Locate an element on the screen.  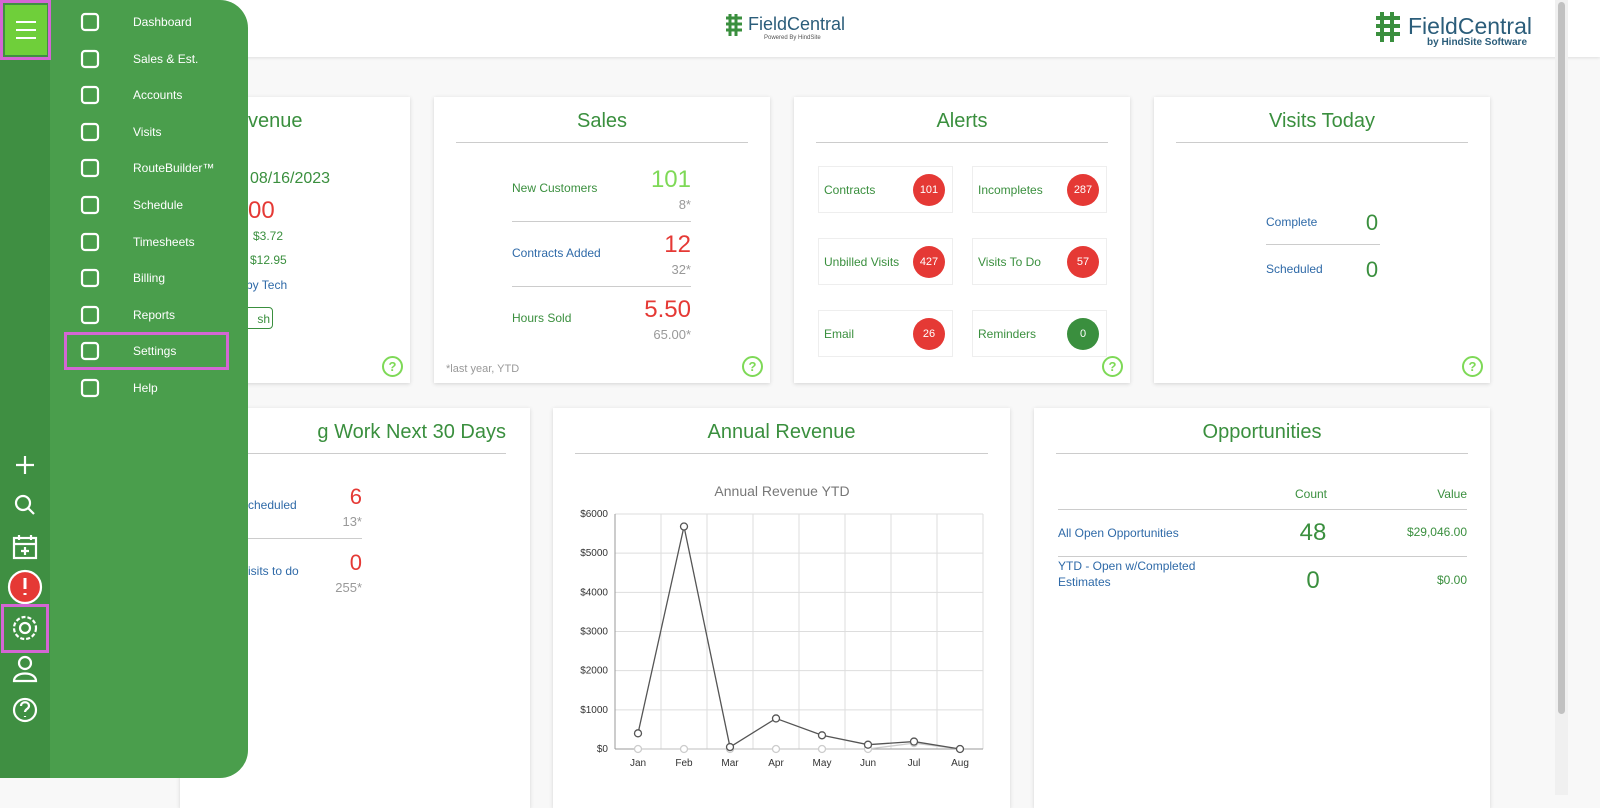
search-icon is located at coordinates (23, 503).